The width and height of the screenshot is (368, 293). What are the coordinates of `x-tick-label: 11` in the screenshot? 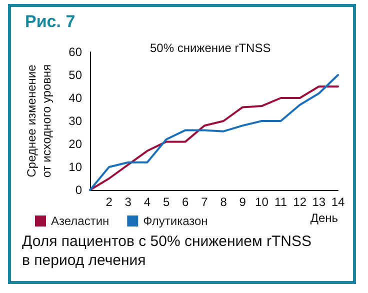 It's located at (281, 202).